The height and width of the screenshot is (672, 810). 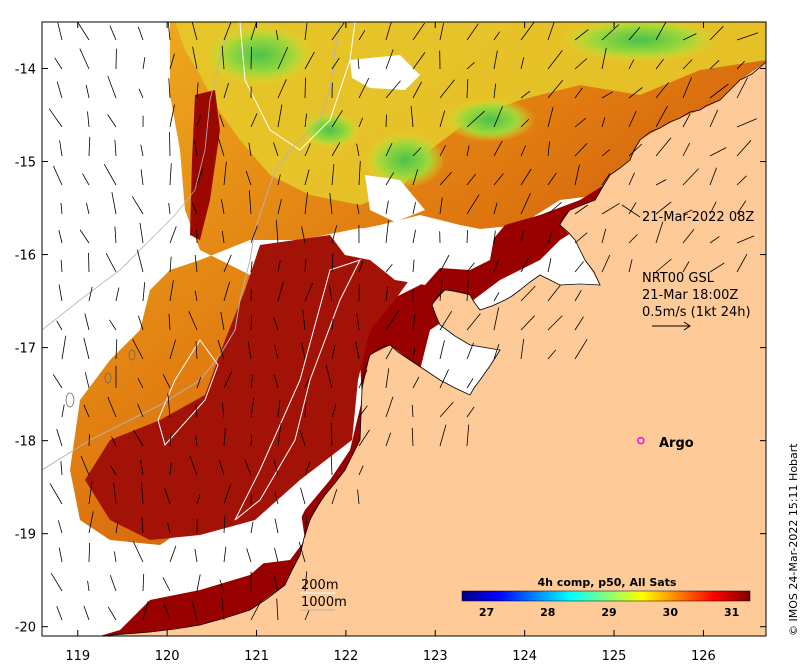 What do you see at coordinates (609, 612) in the screenshot?
I see `colorbar-ticks: 27 28 29 30 31` at bounding box center [609, 612].